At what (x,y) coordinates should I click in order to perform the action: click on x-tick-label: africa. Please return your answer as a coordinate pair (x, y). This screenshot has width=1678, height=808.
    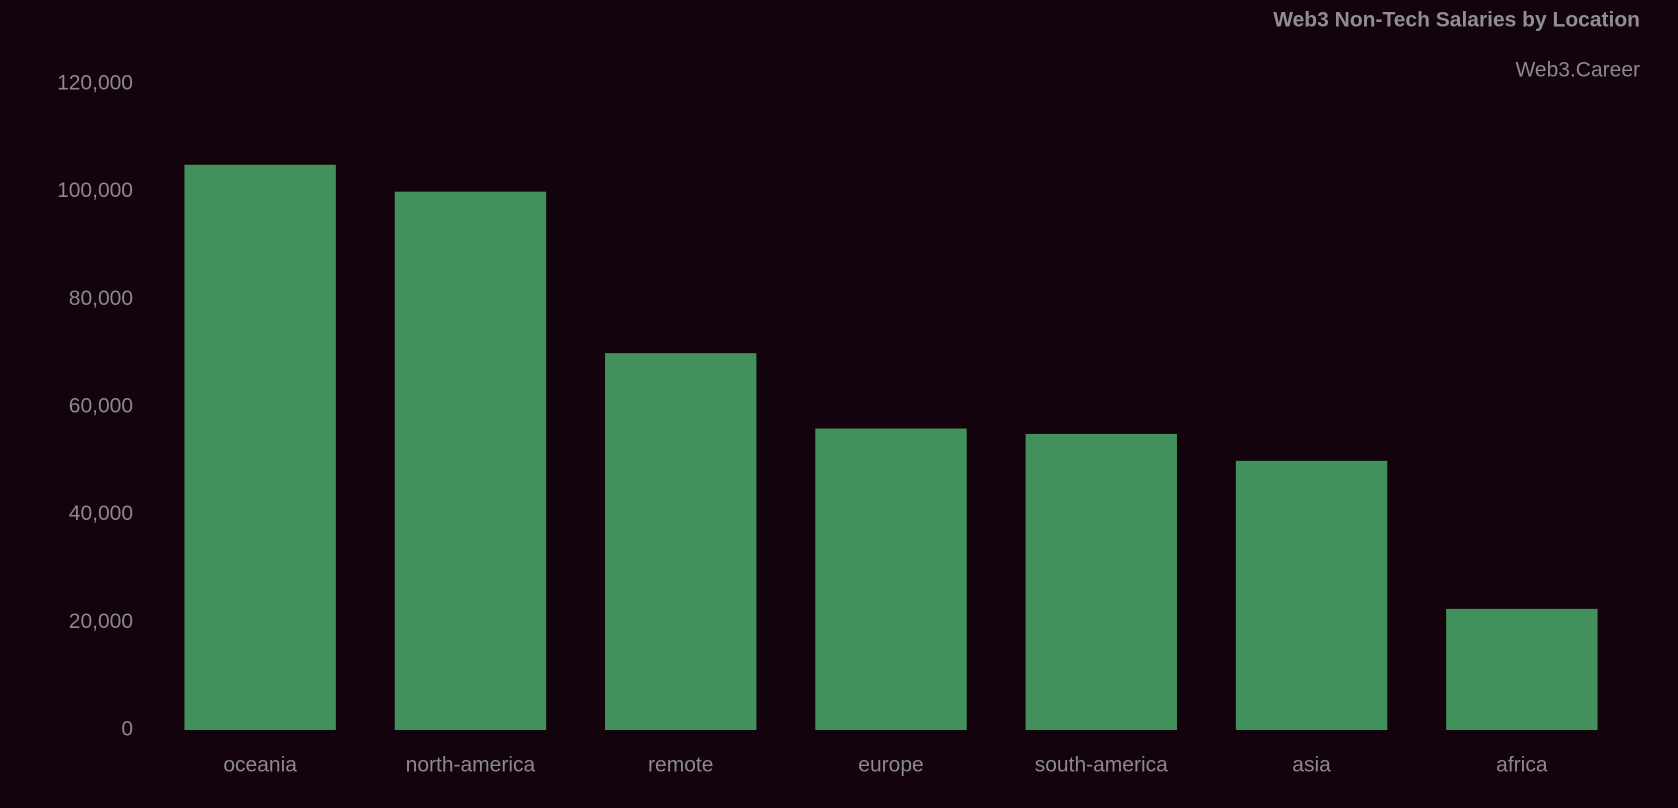
    Looking at the image, I should click on (1522, 765).